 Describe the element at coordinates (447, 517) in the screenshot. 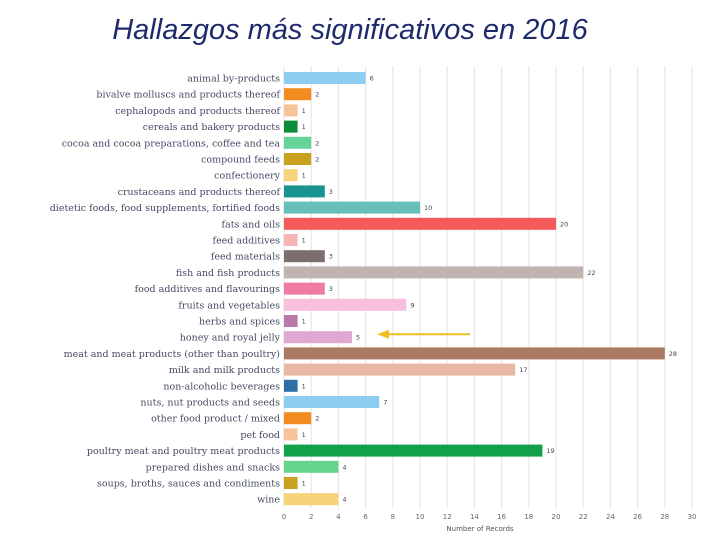

I see `x-tick-label: 12` at that location.